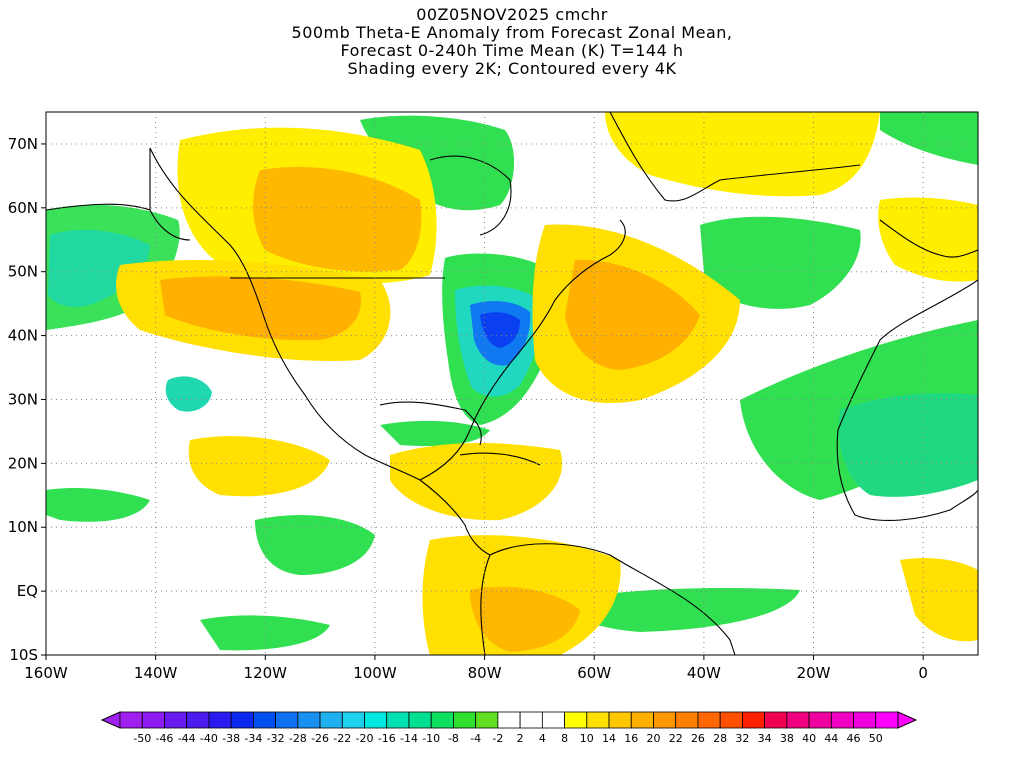  I want to click on y-tick-label: 10S, so click(23, 655).